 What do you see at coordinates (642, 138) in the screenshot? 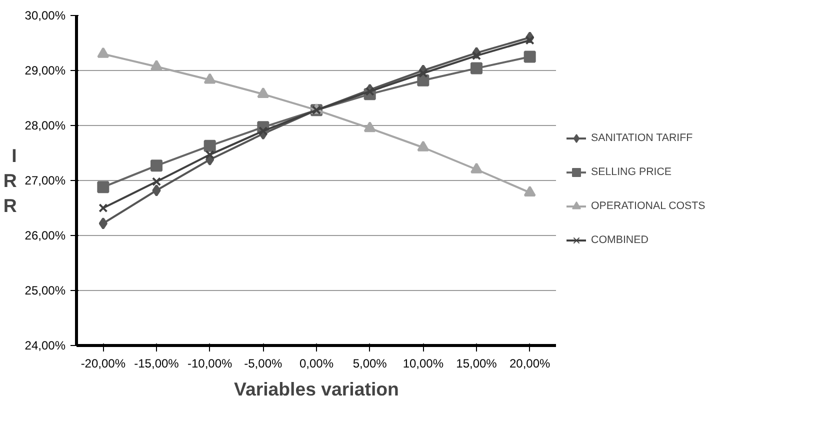
I see `legend-label: SANITATION TARIFF` at bounding box center [642, 138].